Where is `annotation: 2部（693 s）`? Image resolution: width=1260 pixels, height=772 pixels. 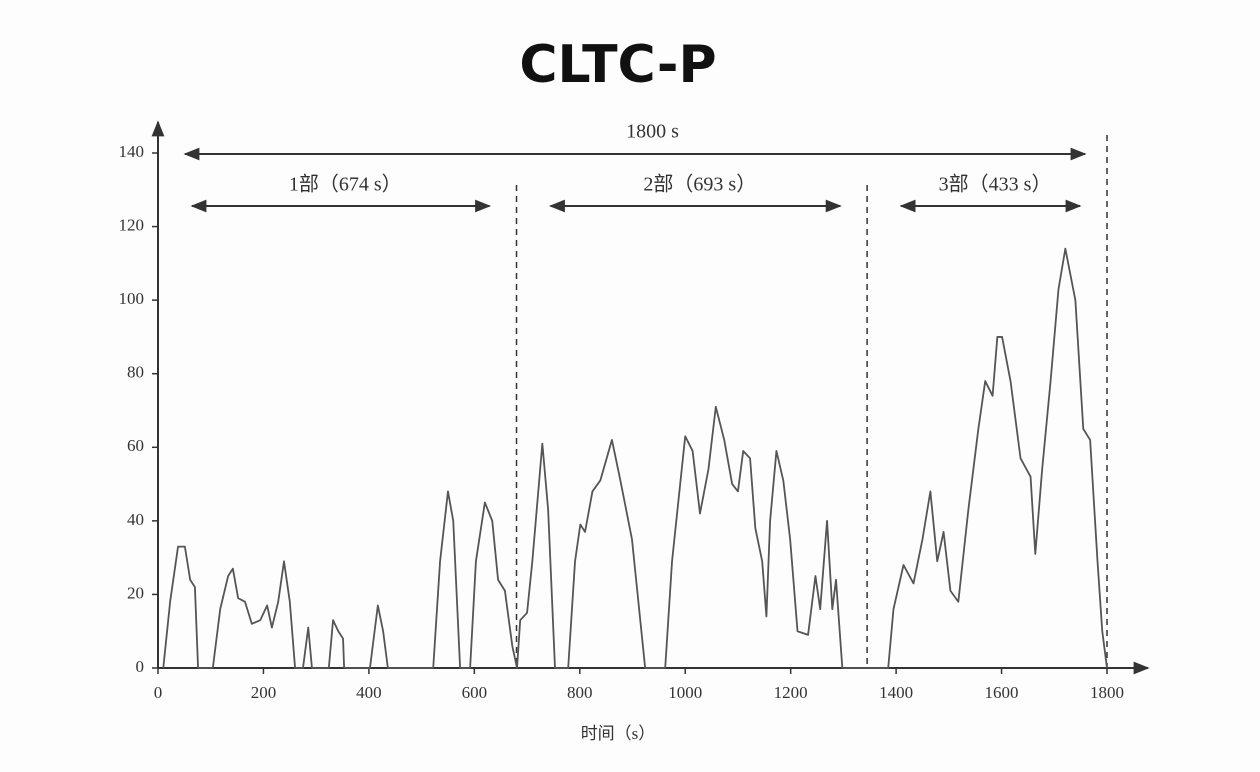 annotation: 2部（693 s） is located at coordinates (699, 184).